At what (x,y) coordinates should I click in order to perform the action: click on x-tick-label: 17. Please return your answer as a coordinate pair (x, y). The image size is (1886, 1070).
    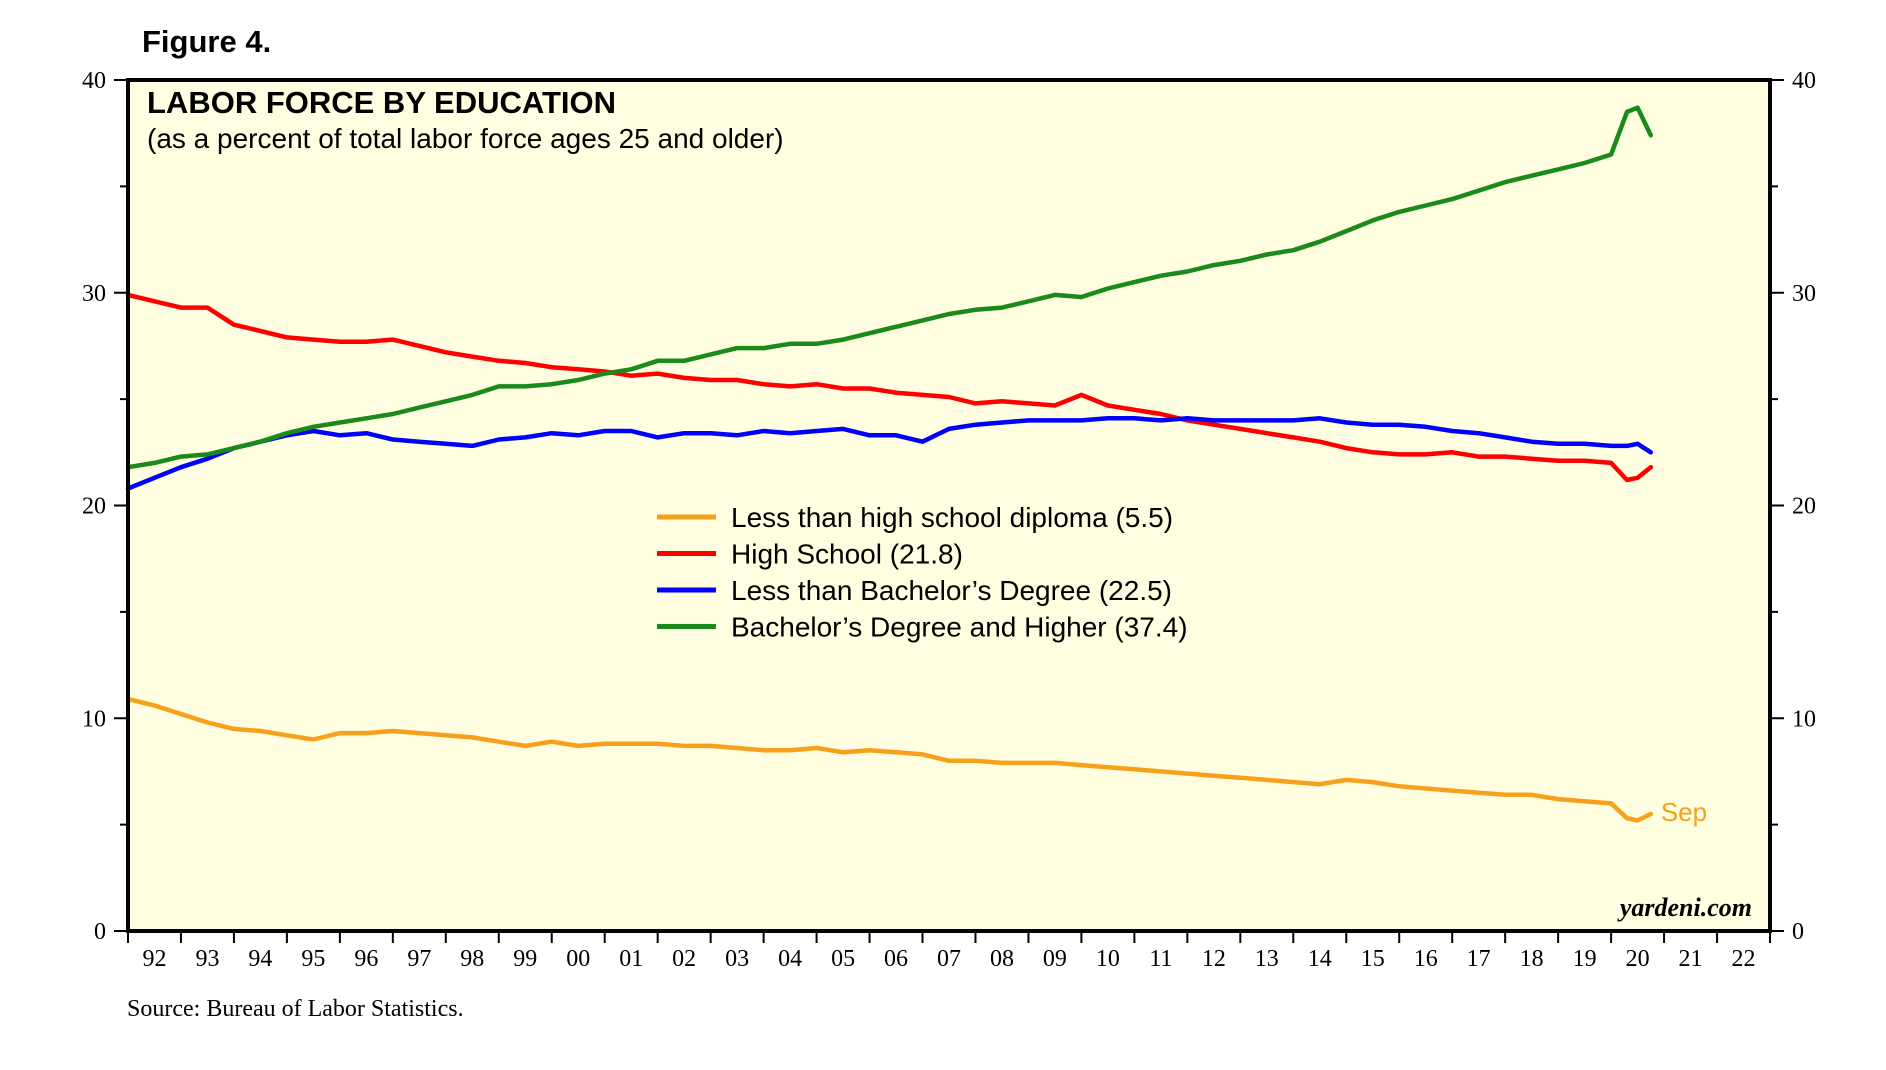
    Looking at the image, I should click on (1479, 959).